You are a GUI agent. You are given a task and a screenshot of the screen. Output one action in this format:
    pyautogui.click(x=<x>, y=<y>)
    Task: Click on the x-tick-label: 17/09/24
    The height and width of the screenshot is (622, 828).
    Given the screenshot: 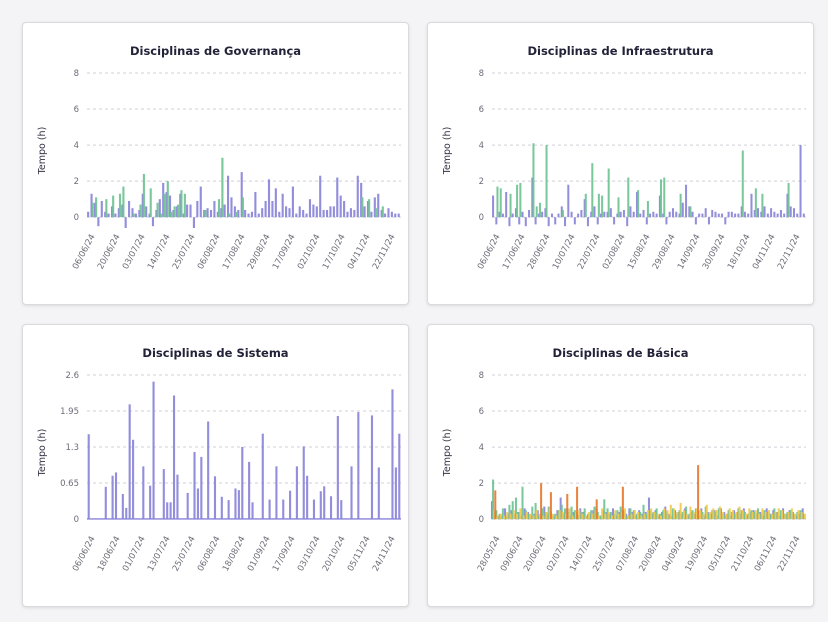 What is the action you would take?
    pyautogui.click(x=284, y=252)
    